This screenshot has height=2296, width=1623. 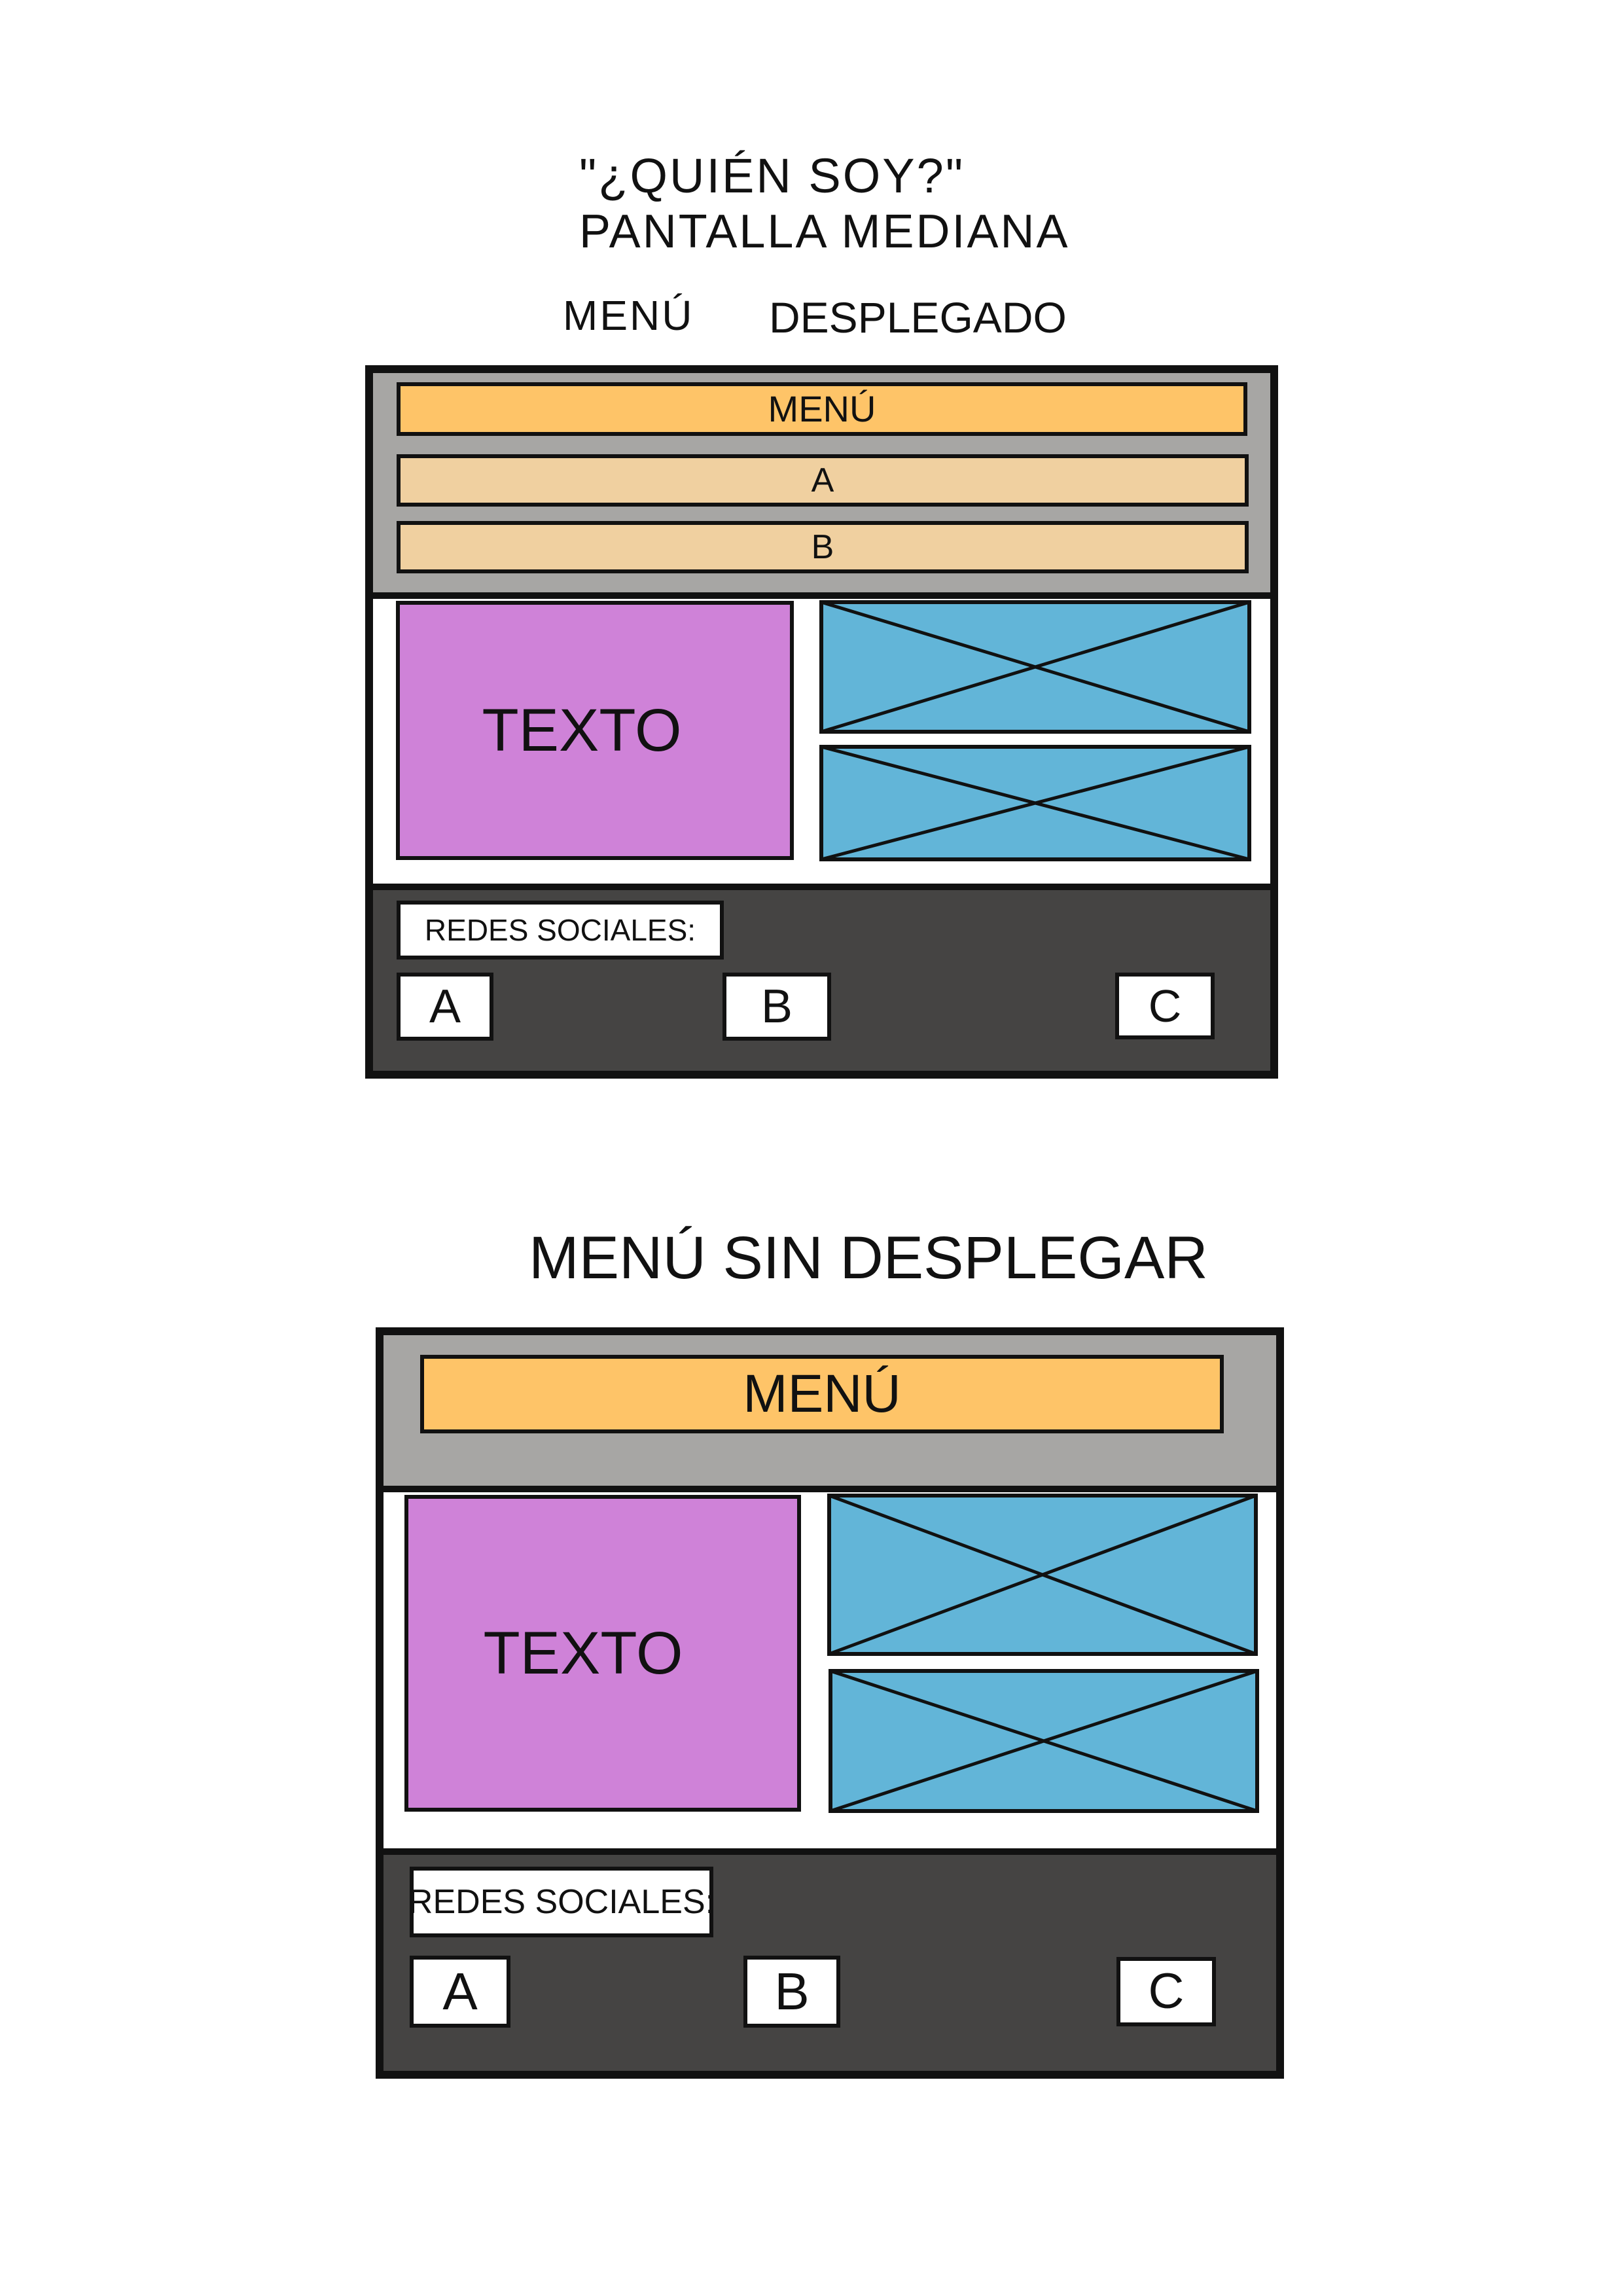 What do you see at coordinates (772, 176) in the screenshot?
I see `page-title: "¿QUIÉN SOY?"` at bounding box center [772, 176].